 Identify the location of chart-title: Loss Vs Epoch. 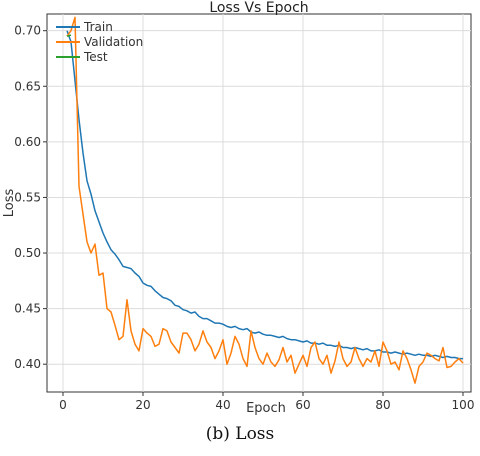
(258, 8).